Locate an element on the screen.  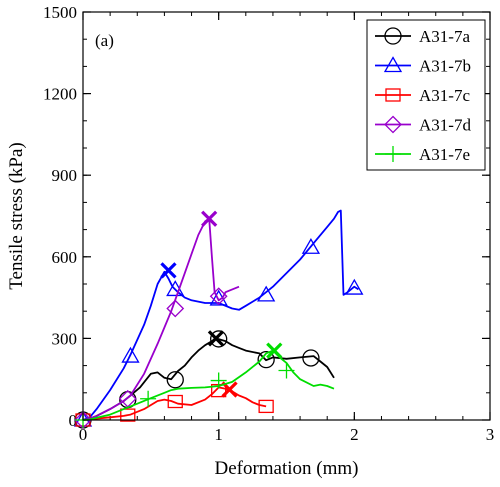
legend-label: A31-7b is located at coordinates (445, 66).